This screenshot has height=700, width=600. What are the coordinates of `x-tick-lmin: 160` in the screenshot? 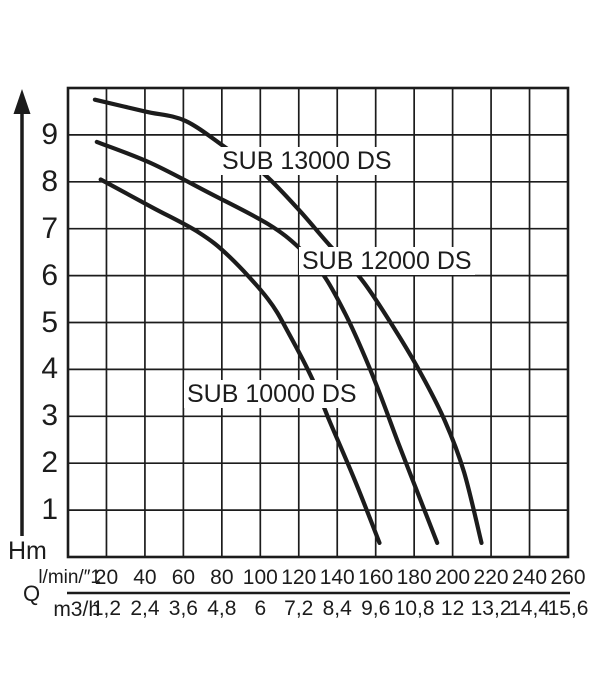 It's located at (376, 577).